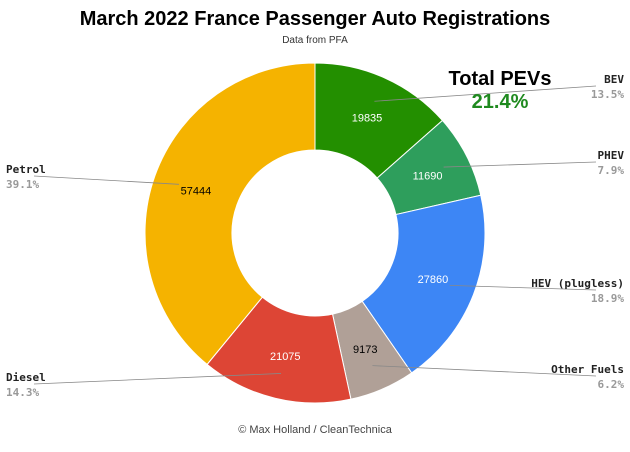  What do you see at coordinates (365, 350) in the screenshot?
I see `slice-value-label: 9173` at bounding box center [365, 350].